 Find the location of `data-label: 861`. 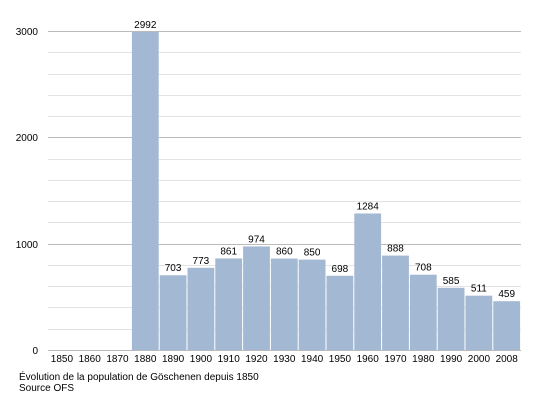

data-label: 861 is located at coordinates (228, 251).